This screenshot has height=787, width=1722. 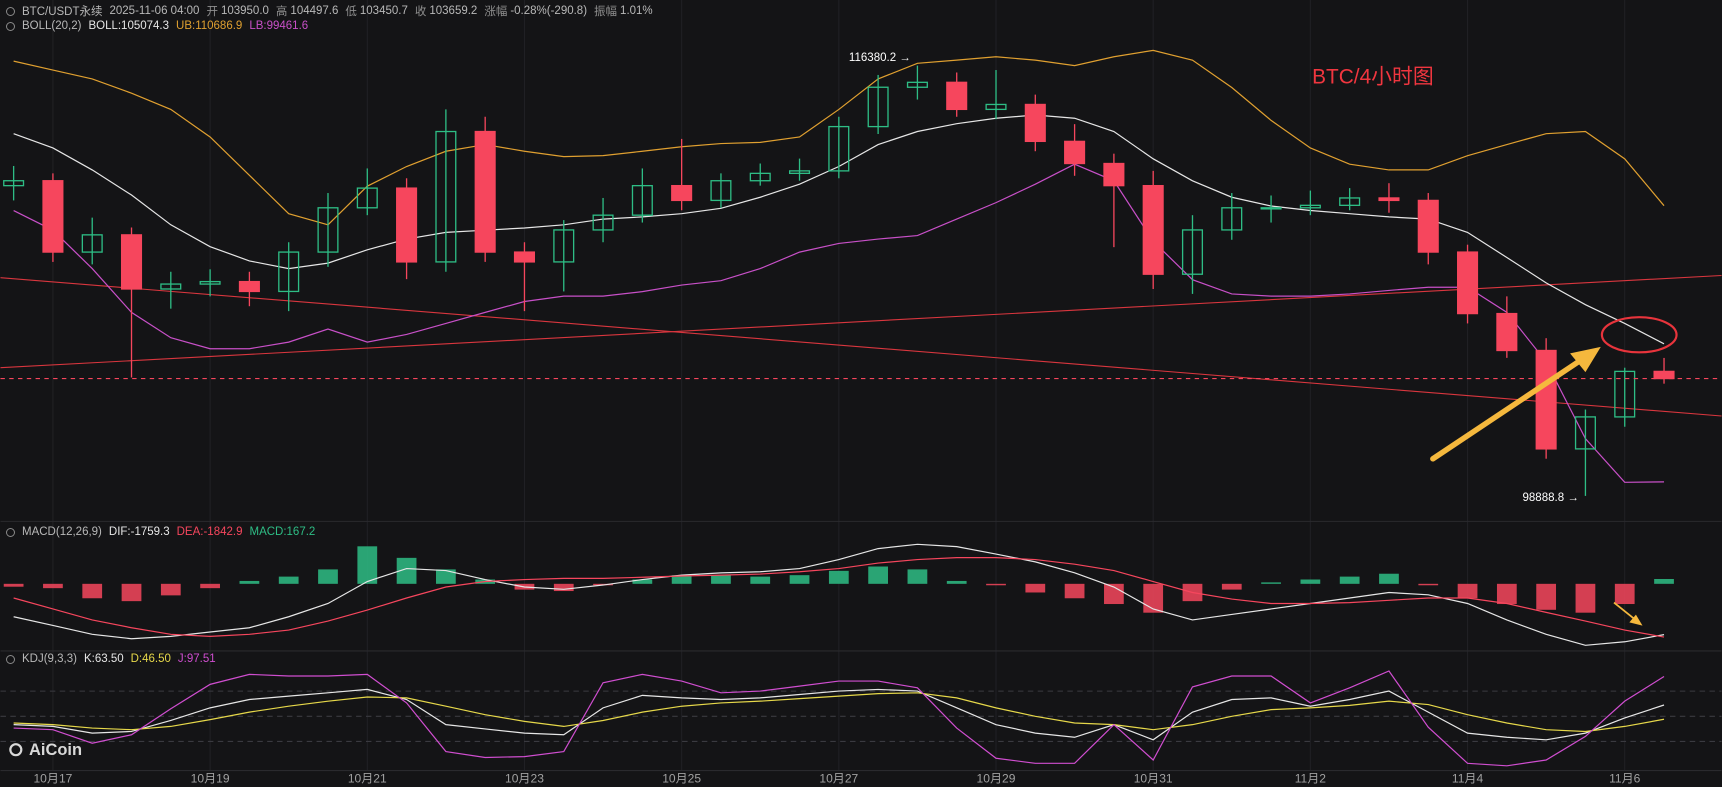 What do you see at coordinates (636, 11) in the screenshot?
I see `field-value: 1.01%` at bounding box center [636, 11].